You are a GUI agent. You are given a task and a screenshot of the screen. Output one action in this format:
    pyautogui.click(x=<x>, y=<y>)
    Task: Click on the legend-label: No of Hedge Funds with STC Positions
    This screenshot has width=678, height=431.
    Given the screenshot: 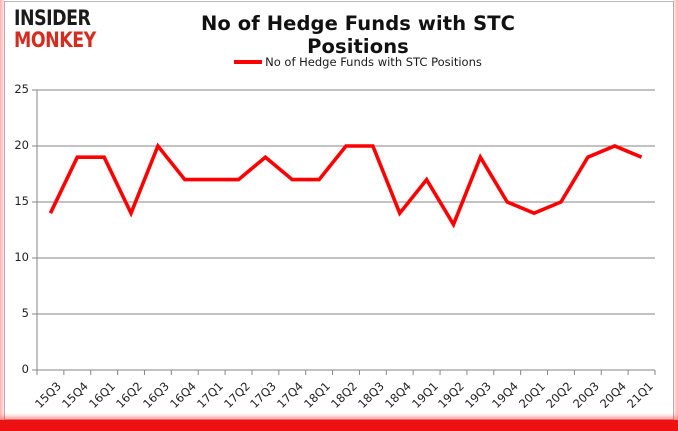 What is the action you would take?
    pyautogui.click(x=373, y=62)
    